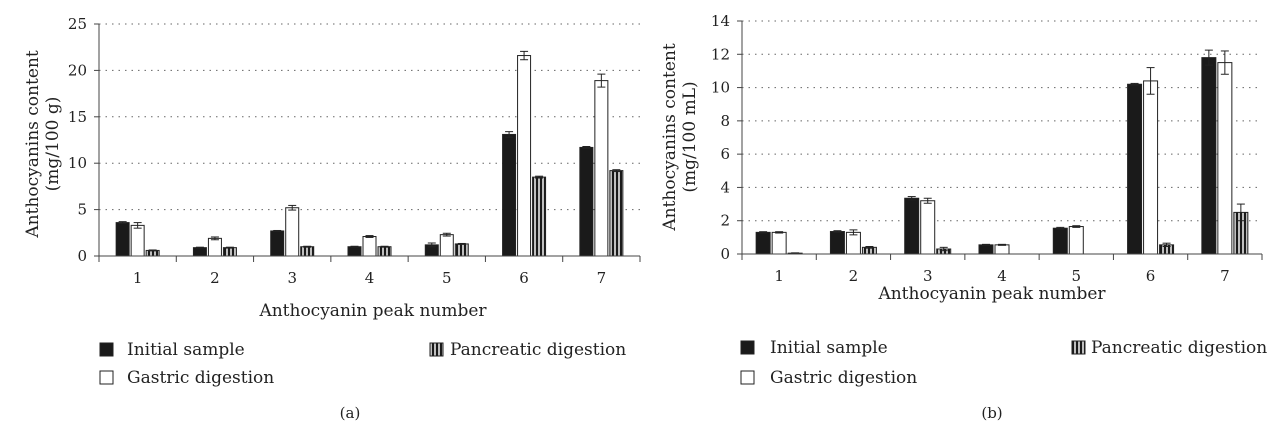 The height and width of the screenshot is (433, 1274). Describe the element at coordinates (725, 154) in the screenshot. I see `y-tick-label: 6` at that location.